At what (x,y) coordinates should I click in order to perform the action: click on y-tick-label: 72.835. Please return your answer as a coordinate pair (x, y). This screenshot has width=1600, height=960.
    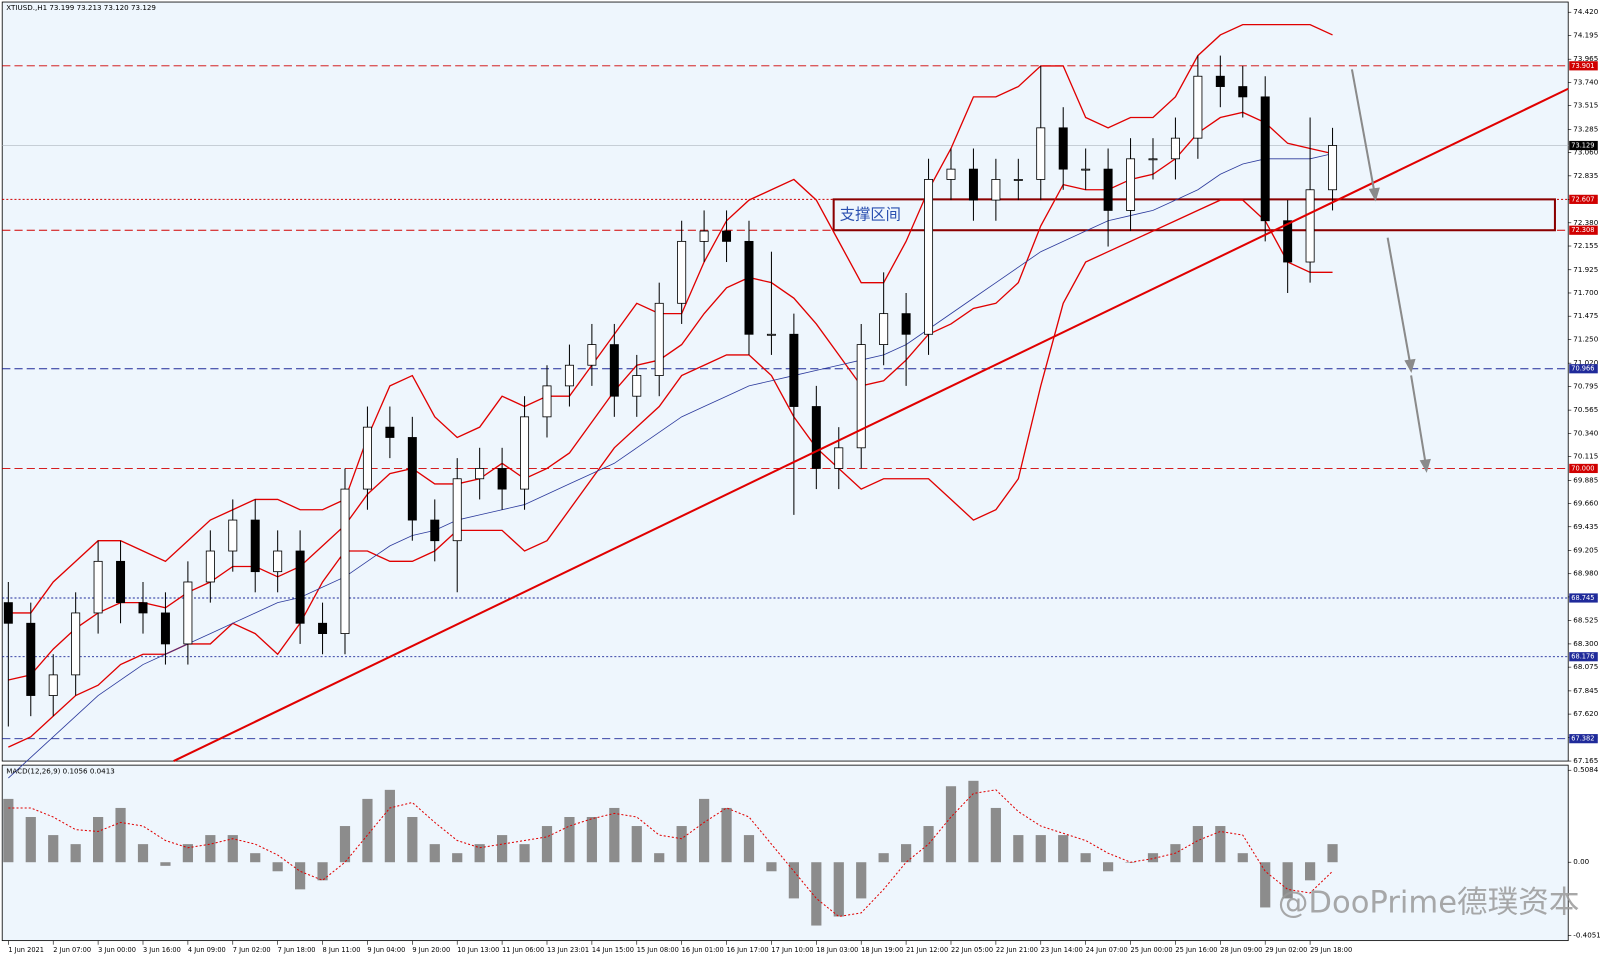
    Looking at the image, I should click on (1585, 175).